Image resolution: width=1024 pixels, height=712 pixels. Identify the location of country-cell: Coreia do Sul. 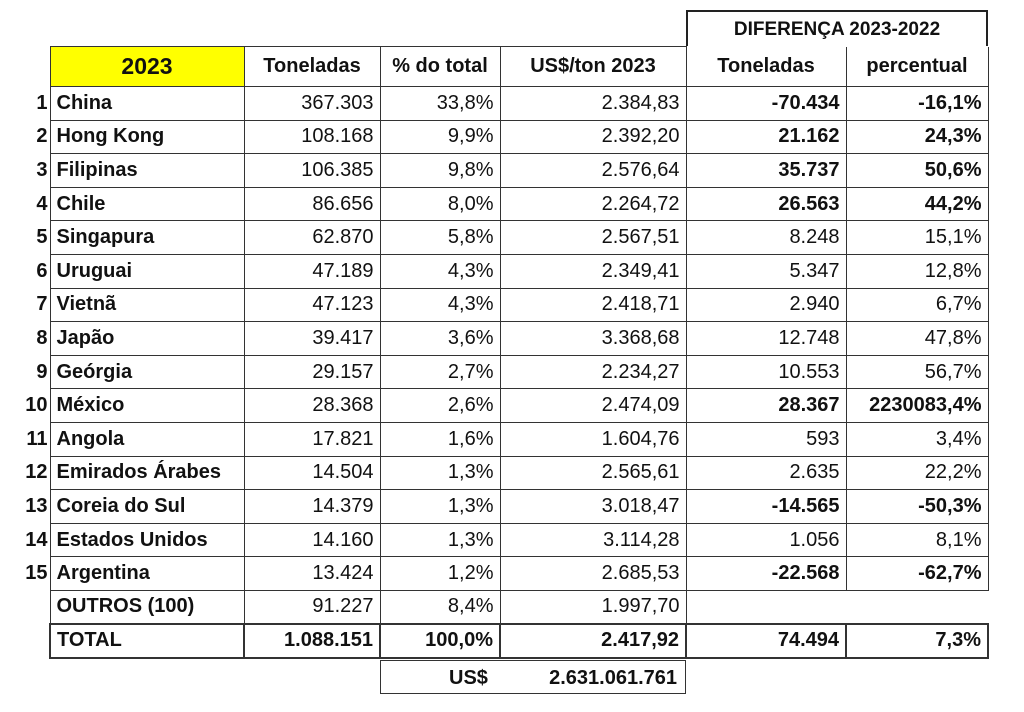
(147, 506).